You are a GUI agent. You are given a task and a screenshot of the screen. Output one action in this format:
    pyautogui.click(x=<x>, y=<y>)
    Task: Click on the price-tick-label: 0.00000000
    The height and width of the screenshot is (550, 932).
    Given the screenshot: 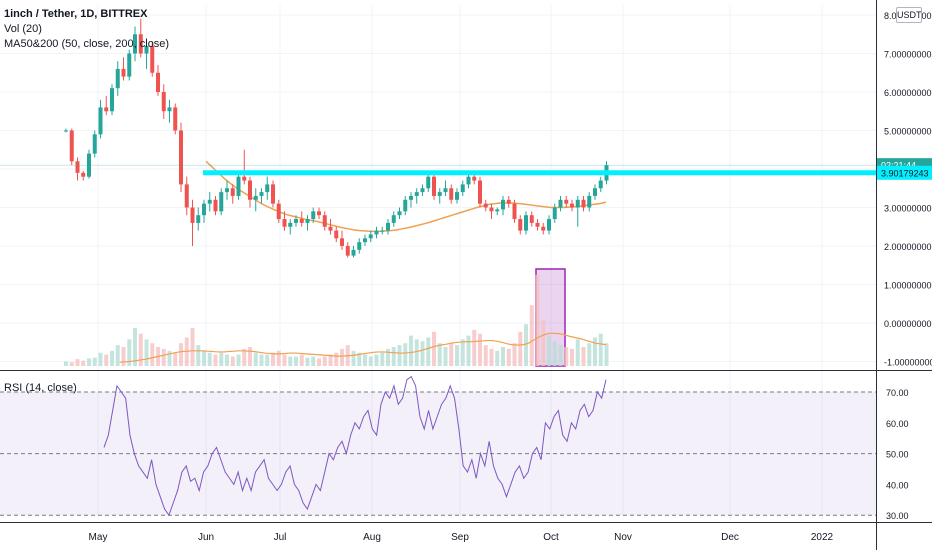 What is the action you would take?
    pyautogui.click(x=908, y=324)
    